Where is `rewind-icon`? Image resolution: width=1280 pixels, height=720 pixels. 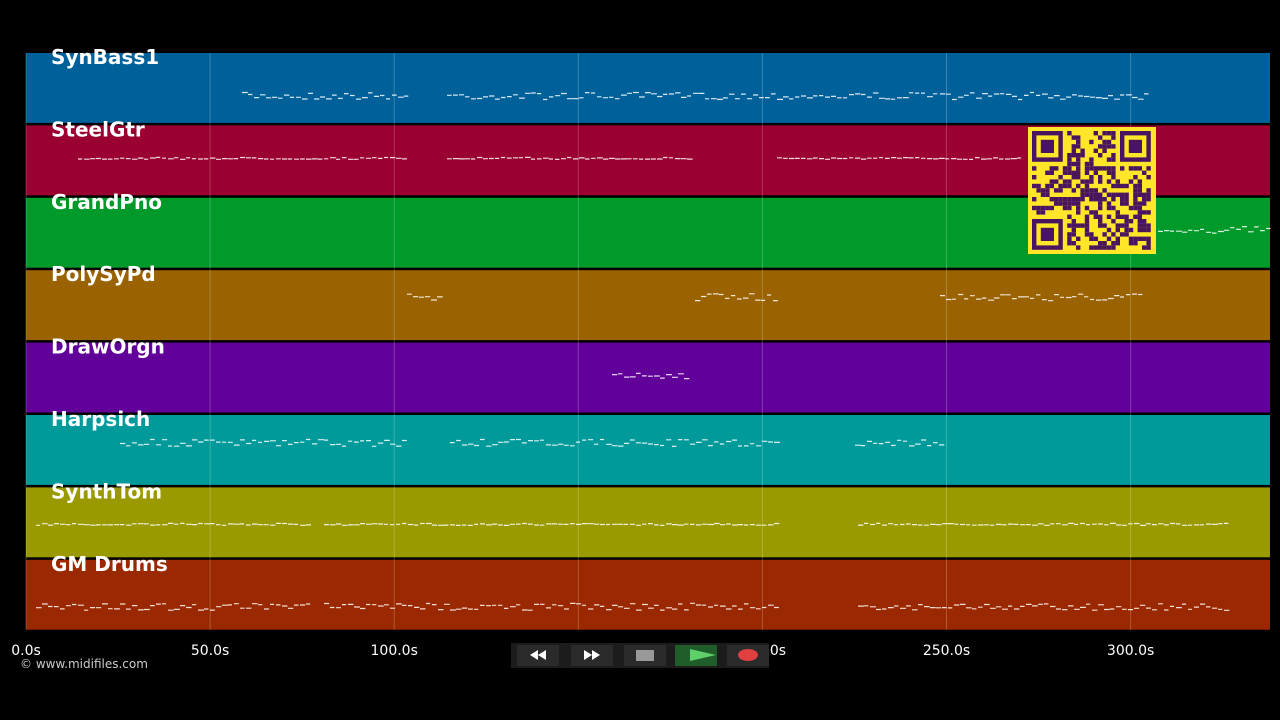 rewind-icon is located at coordinates (538, 655).